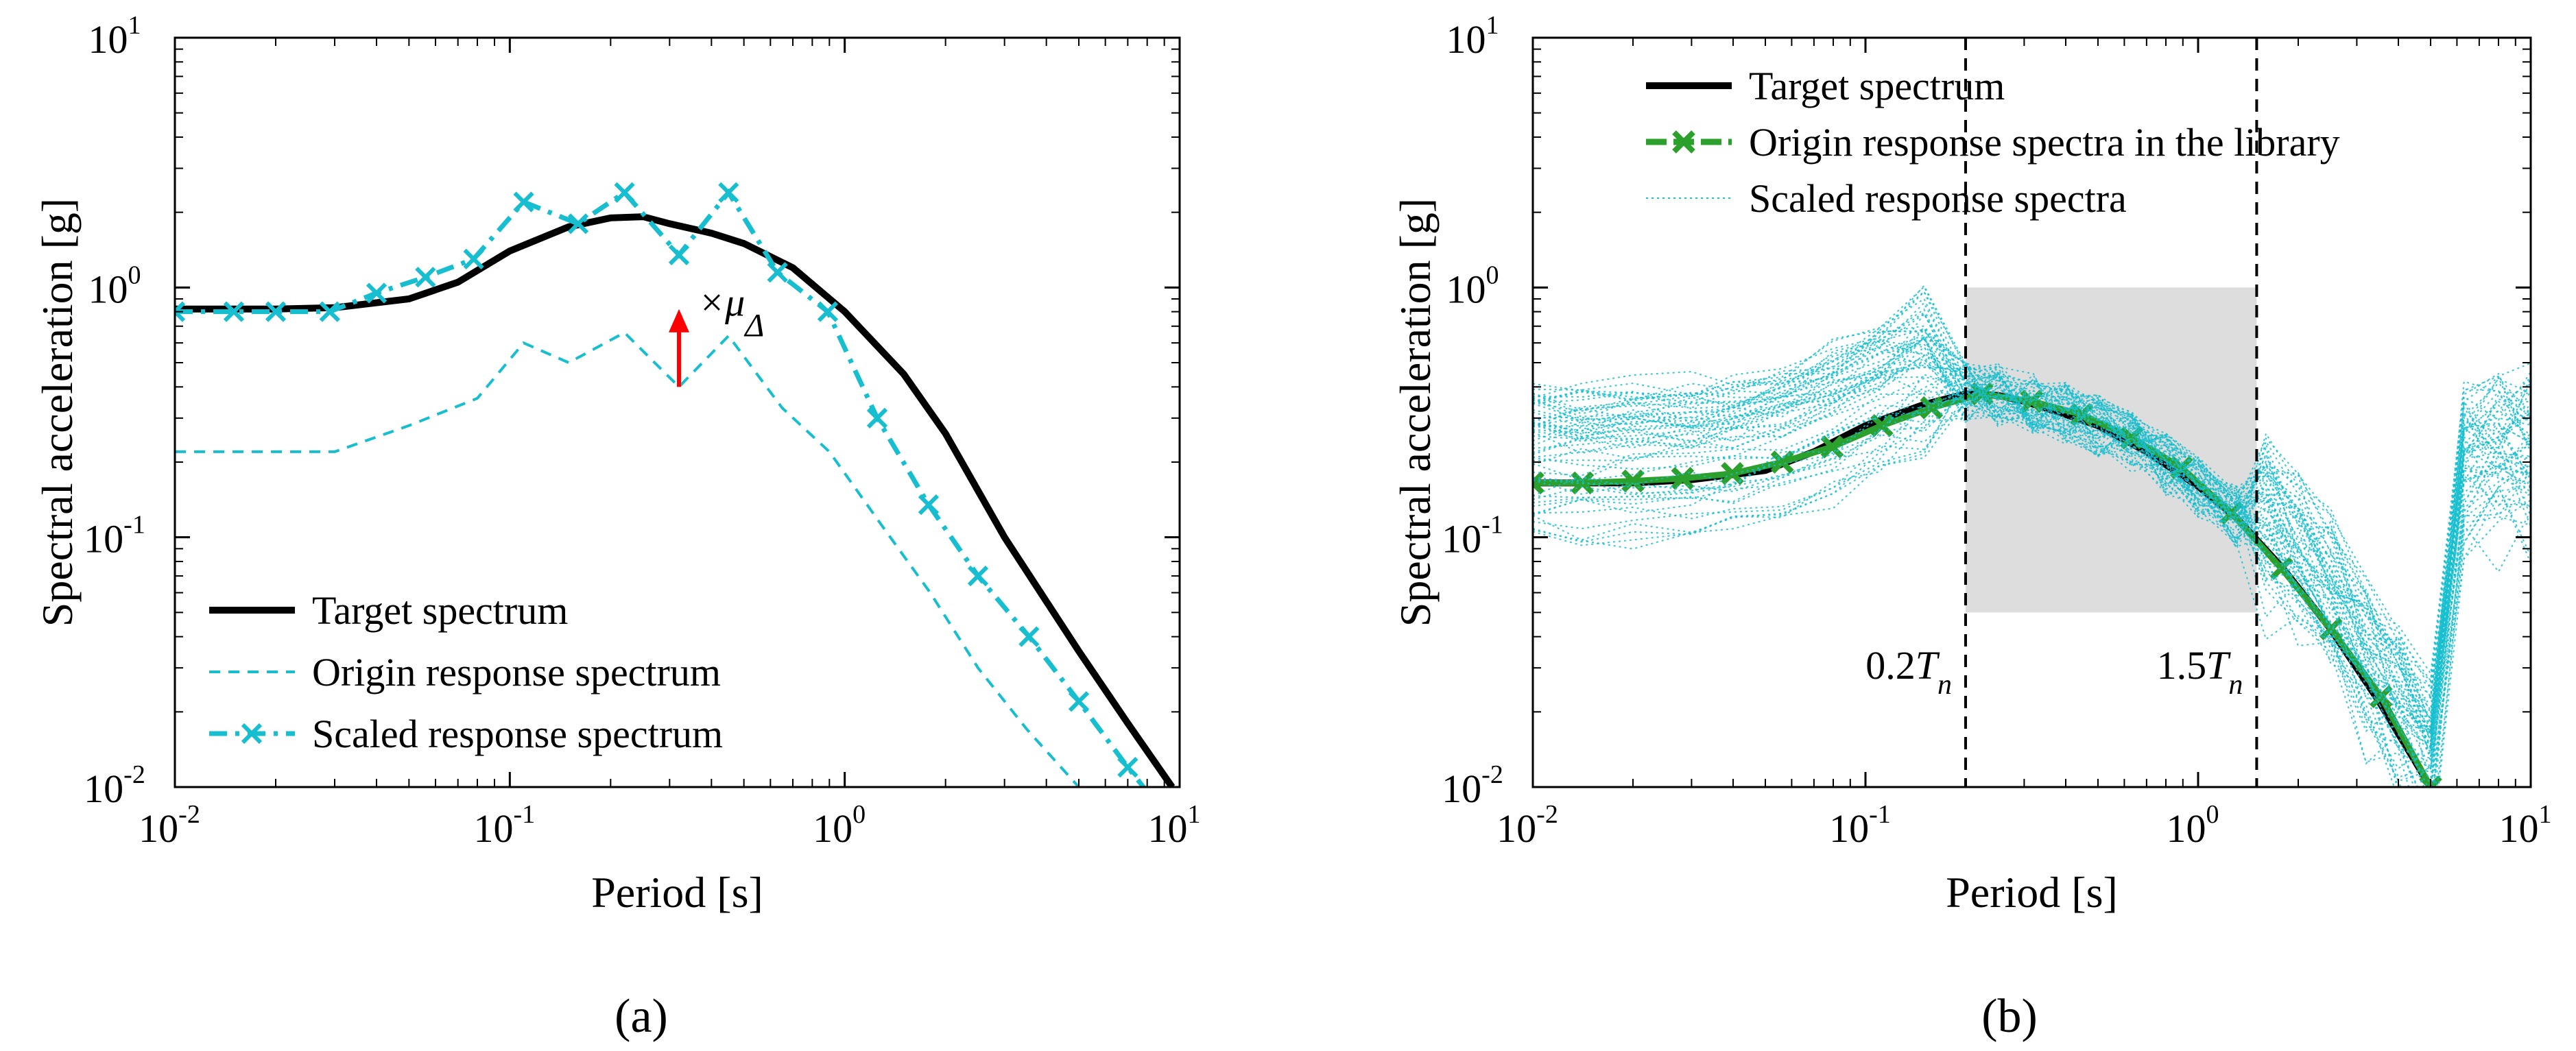  Describe the element at coordinates (252, 734) in the screenshot. I see `legend-marker-scaled` at that location.